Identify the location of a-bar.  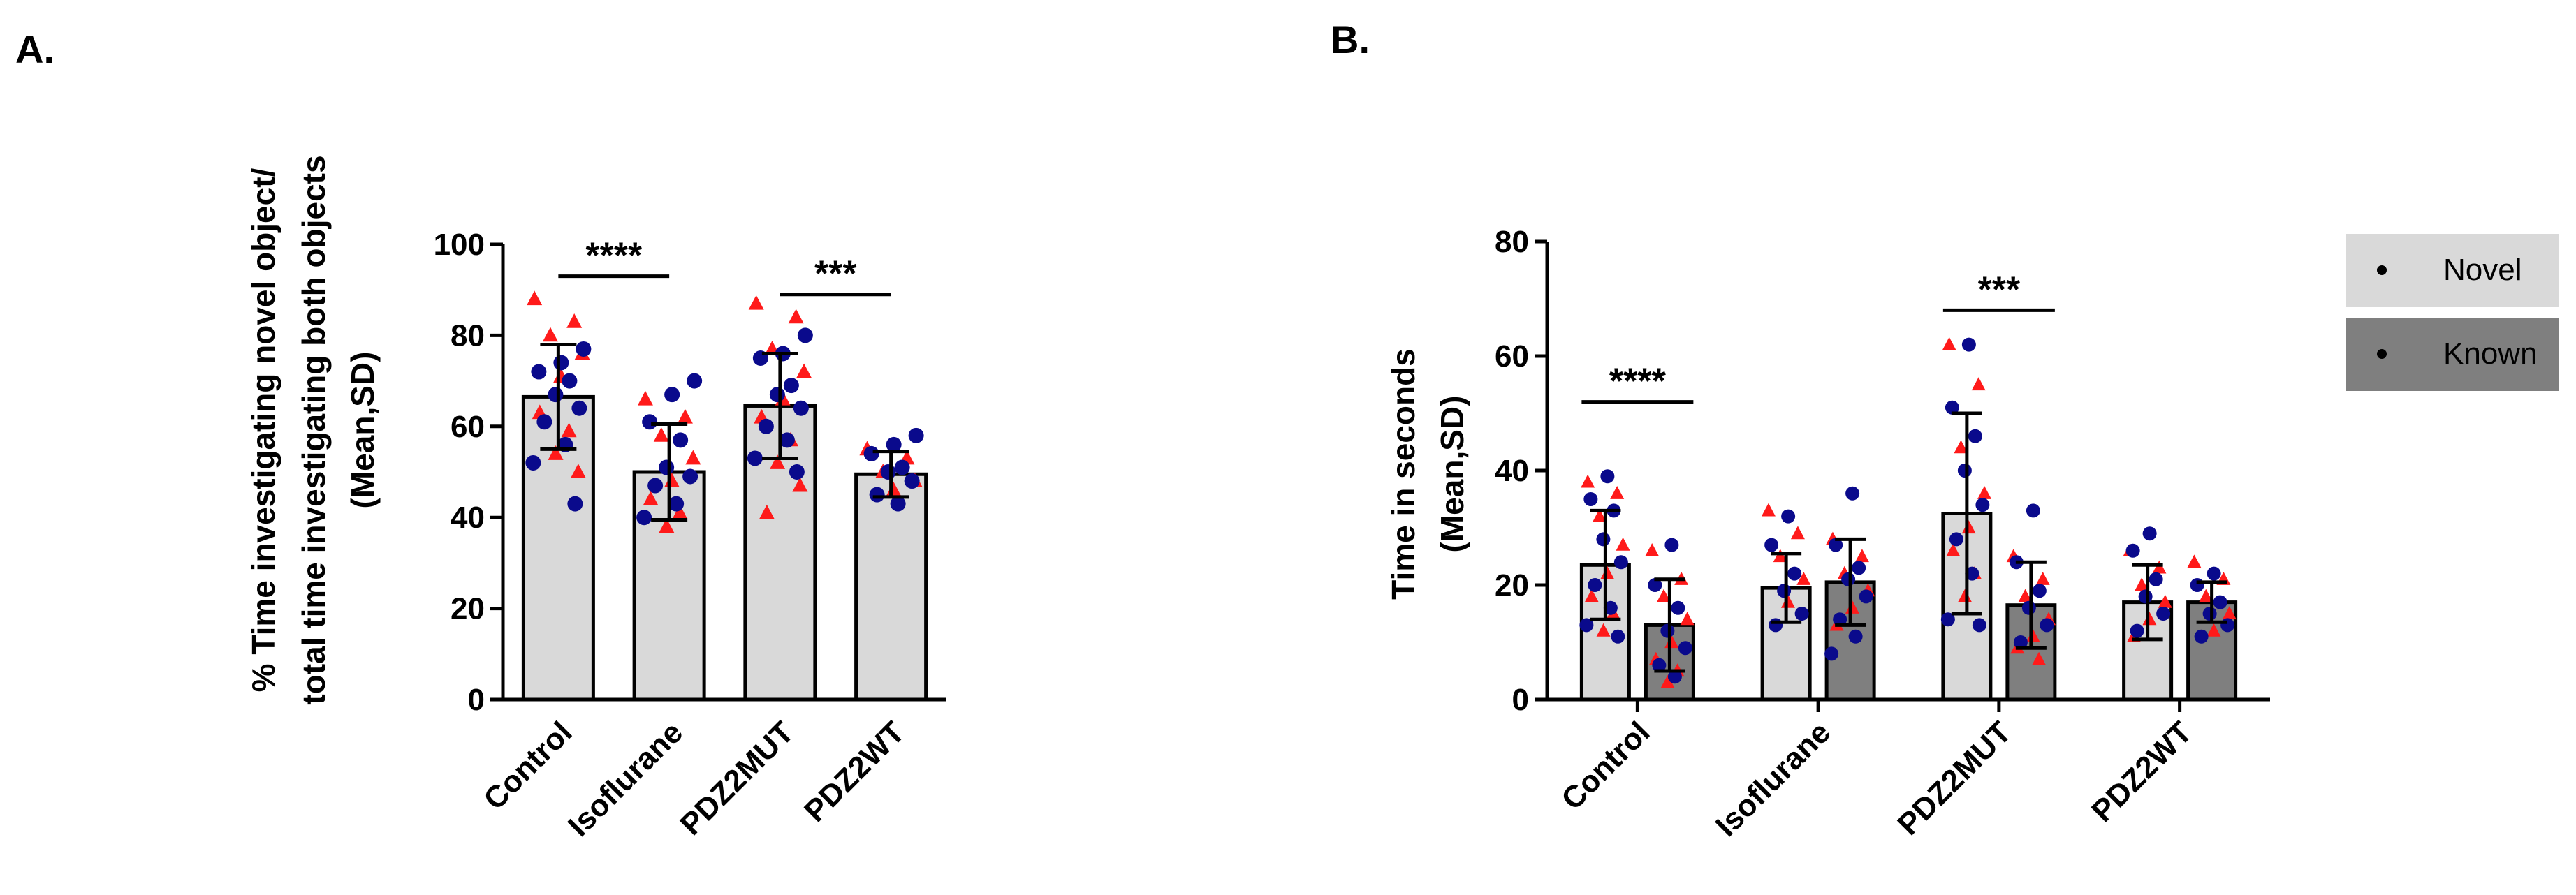
(891, 587).